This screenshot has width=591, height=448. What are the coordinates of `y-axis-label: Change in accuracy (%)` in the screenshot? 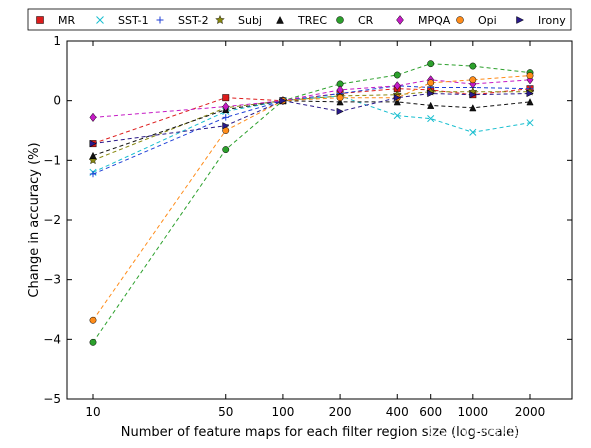 It's located at (34, 219).